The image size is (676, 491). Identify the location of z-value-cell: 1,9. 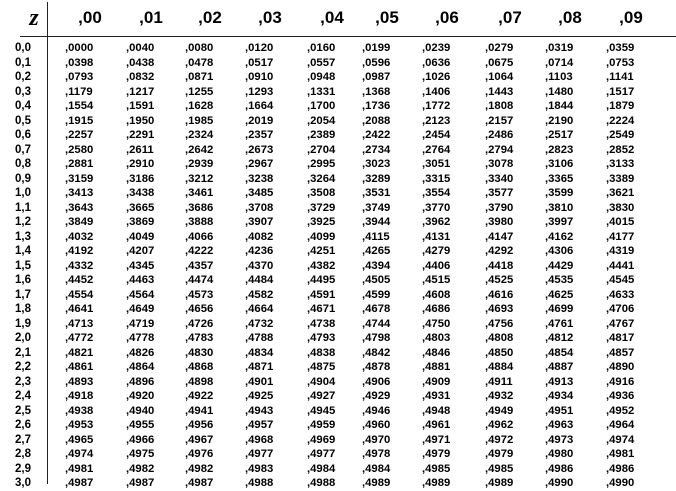
(23, 323).